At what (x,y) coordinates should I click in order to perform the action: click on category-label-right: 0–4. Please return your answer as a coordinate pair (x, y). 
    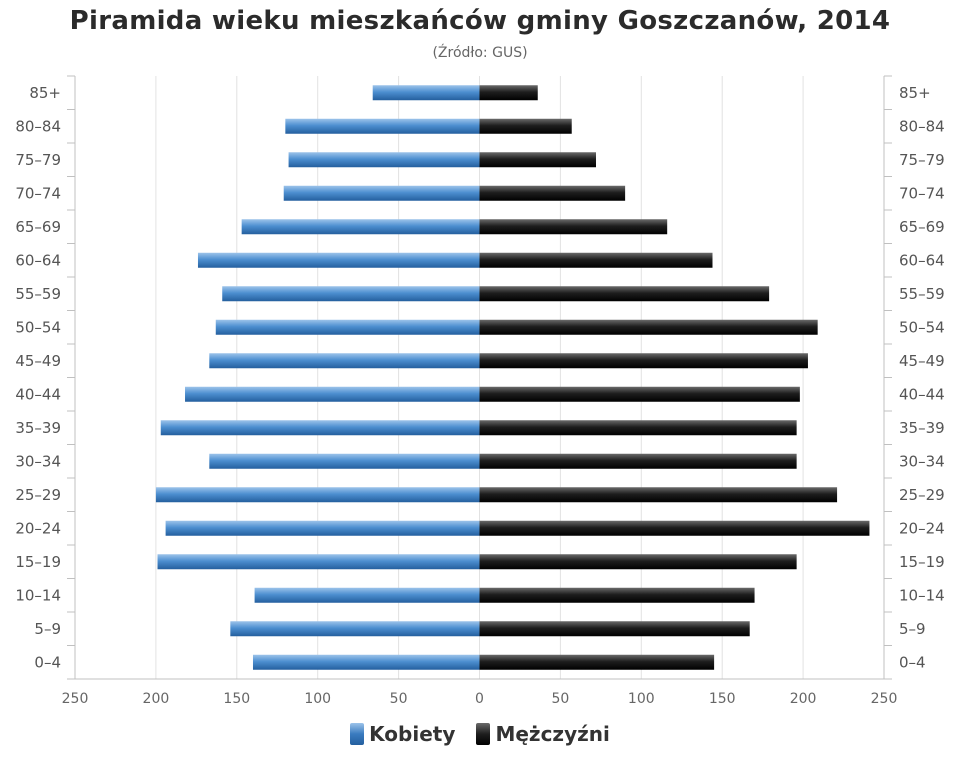
    Looking at the image, I should click on (912, 662).